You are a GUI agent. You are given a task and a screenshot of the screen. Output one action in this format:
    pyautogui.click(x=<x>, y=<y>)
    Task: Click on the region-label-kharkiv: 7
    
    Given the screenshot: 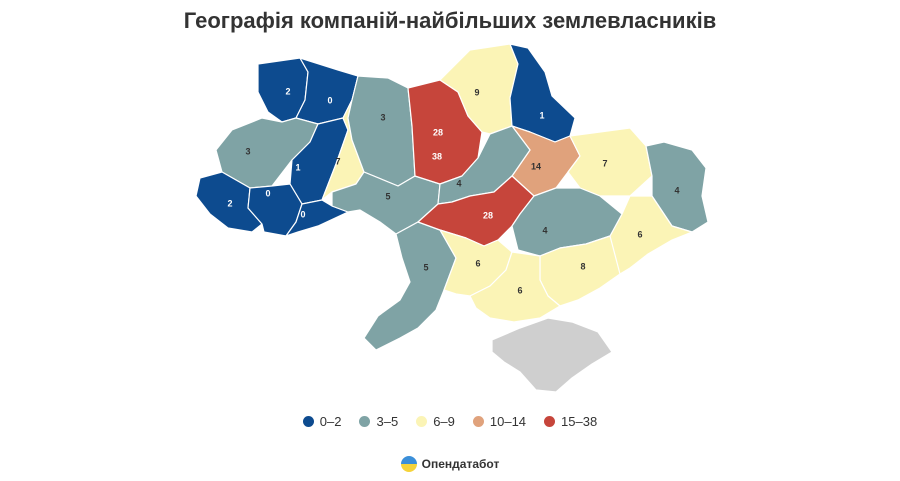 What is the action you would take?
    pyautogui.click(x=604, y=163)
    